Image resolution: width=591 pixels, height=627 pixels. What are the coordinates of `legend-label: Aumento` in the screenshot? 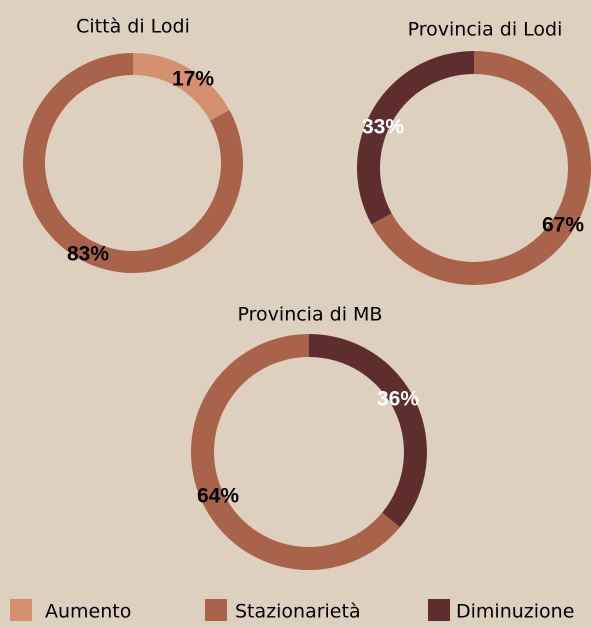 It's located at (88, 612).